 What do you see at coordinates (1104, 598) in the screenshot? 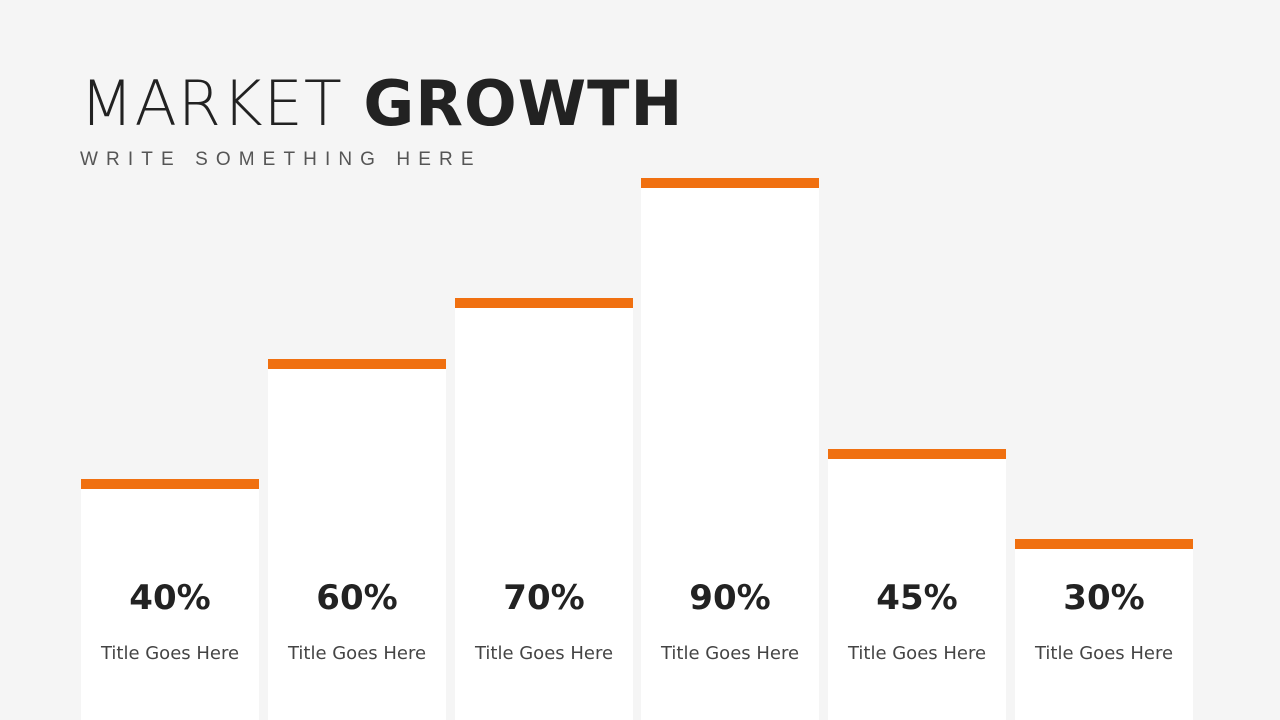
I see `bar-value-label: 30%` at bounding box center [1104, 598].